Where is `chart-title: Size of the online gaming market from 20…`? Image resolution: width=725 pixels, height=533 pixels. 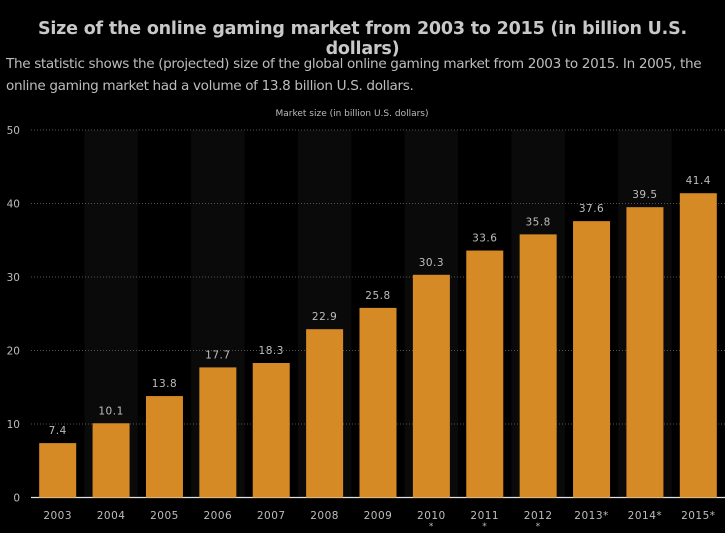 chart-title: Size of the online gaming market from 20… is located at coordinates (362, 39).